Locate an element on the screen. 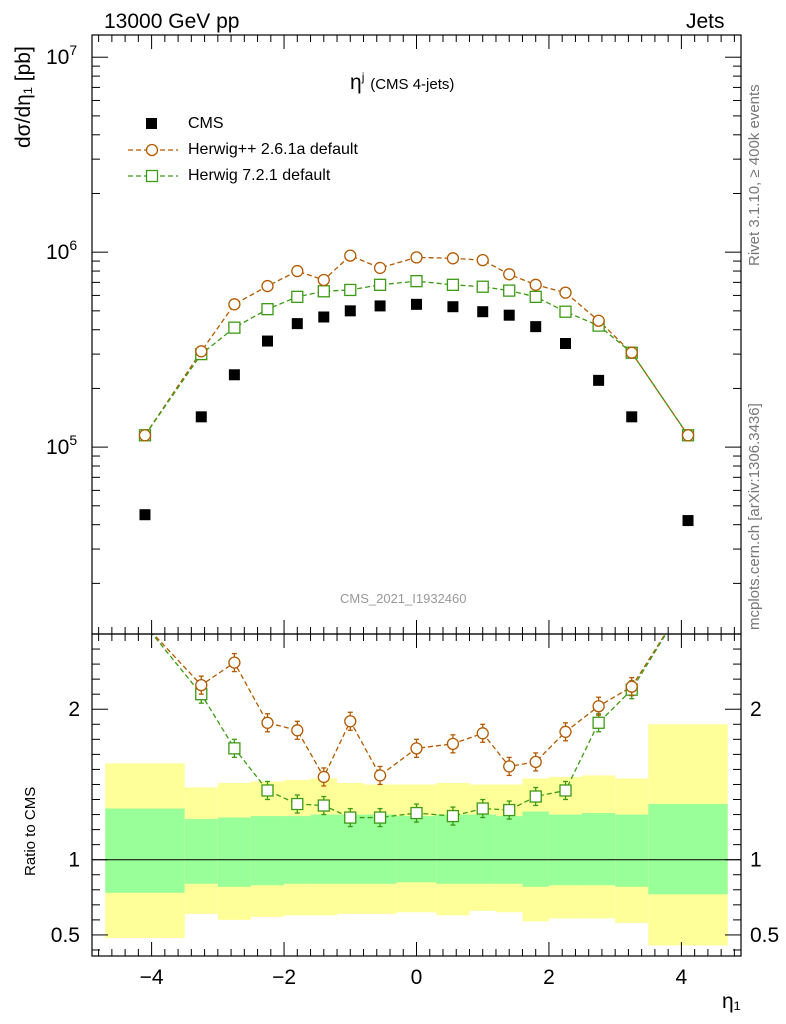 The image size is (786, 1024). ratio-y-tick-label-right: 0.5 is located at coordinates (764, 935).